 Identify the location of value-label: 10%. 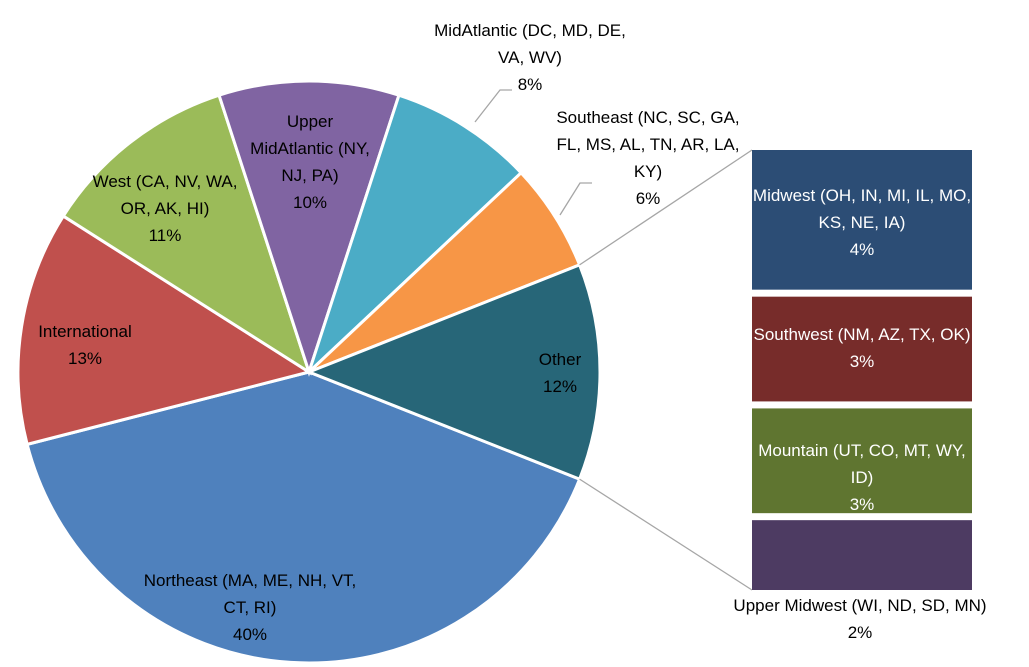
(310, 202).